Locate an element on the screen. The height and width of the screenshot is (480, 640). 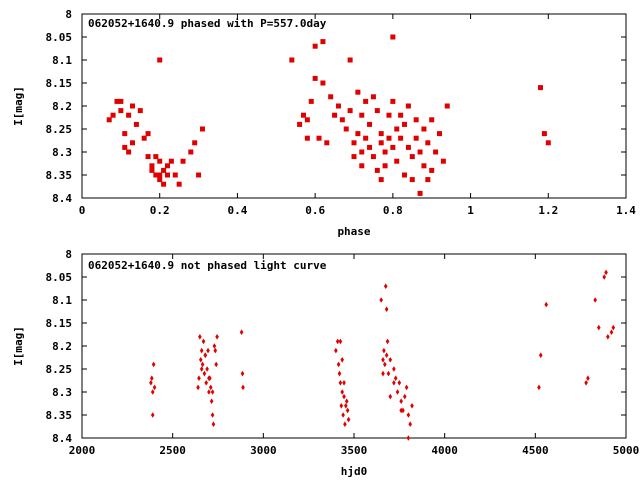
x-tick-label: 3000 is located at coordinates (263, 450).